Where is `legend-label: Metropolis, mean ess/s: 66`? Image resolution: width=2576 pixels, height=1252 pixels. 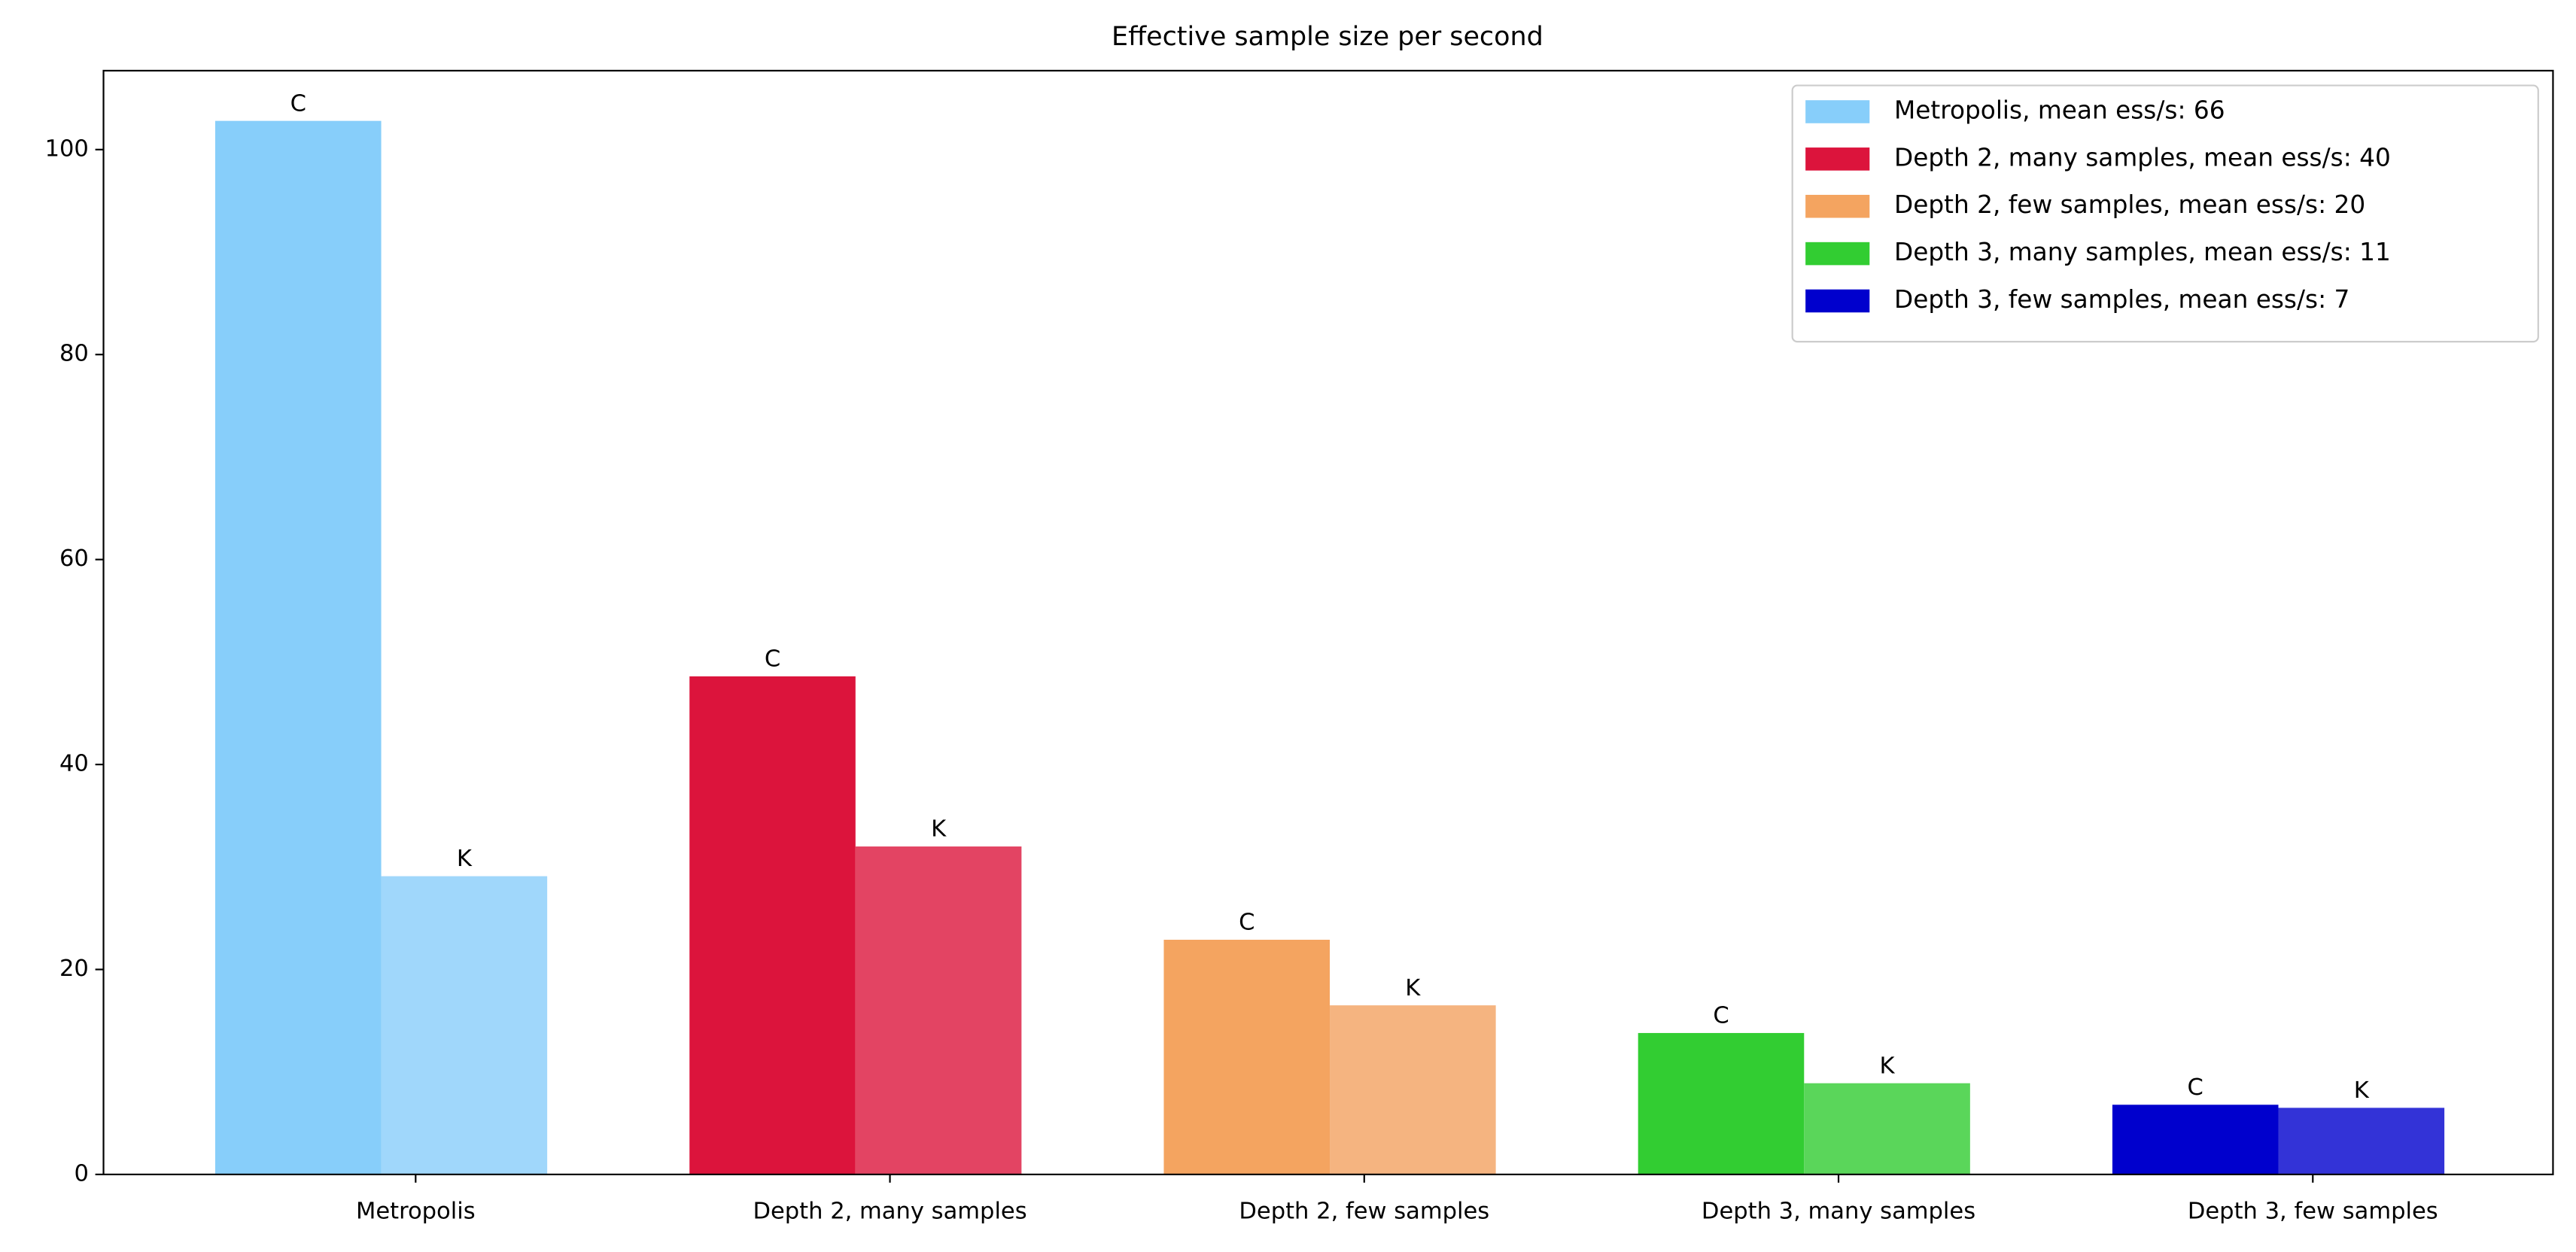 legend-label: Metropolis, mean ess/s: 66 is located at coordinates (2059, 110).